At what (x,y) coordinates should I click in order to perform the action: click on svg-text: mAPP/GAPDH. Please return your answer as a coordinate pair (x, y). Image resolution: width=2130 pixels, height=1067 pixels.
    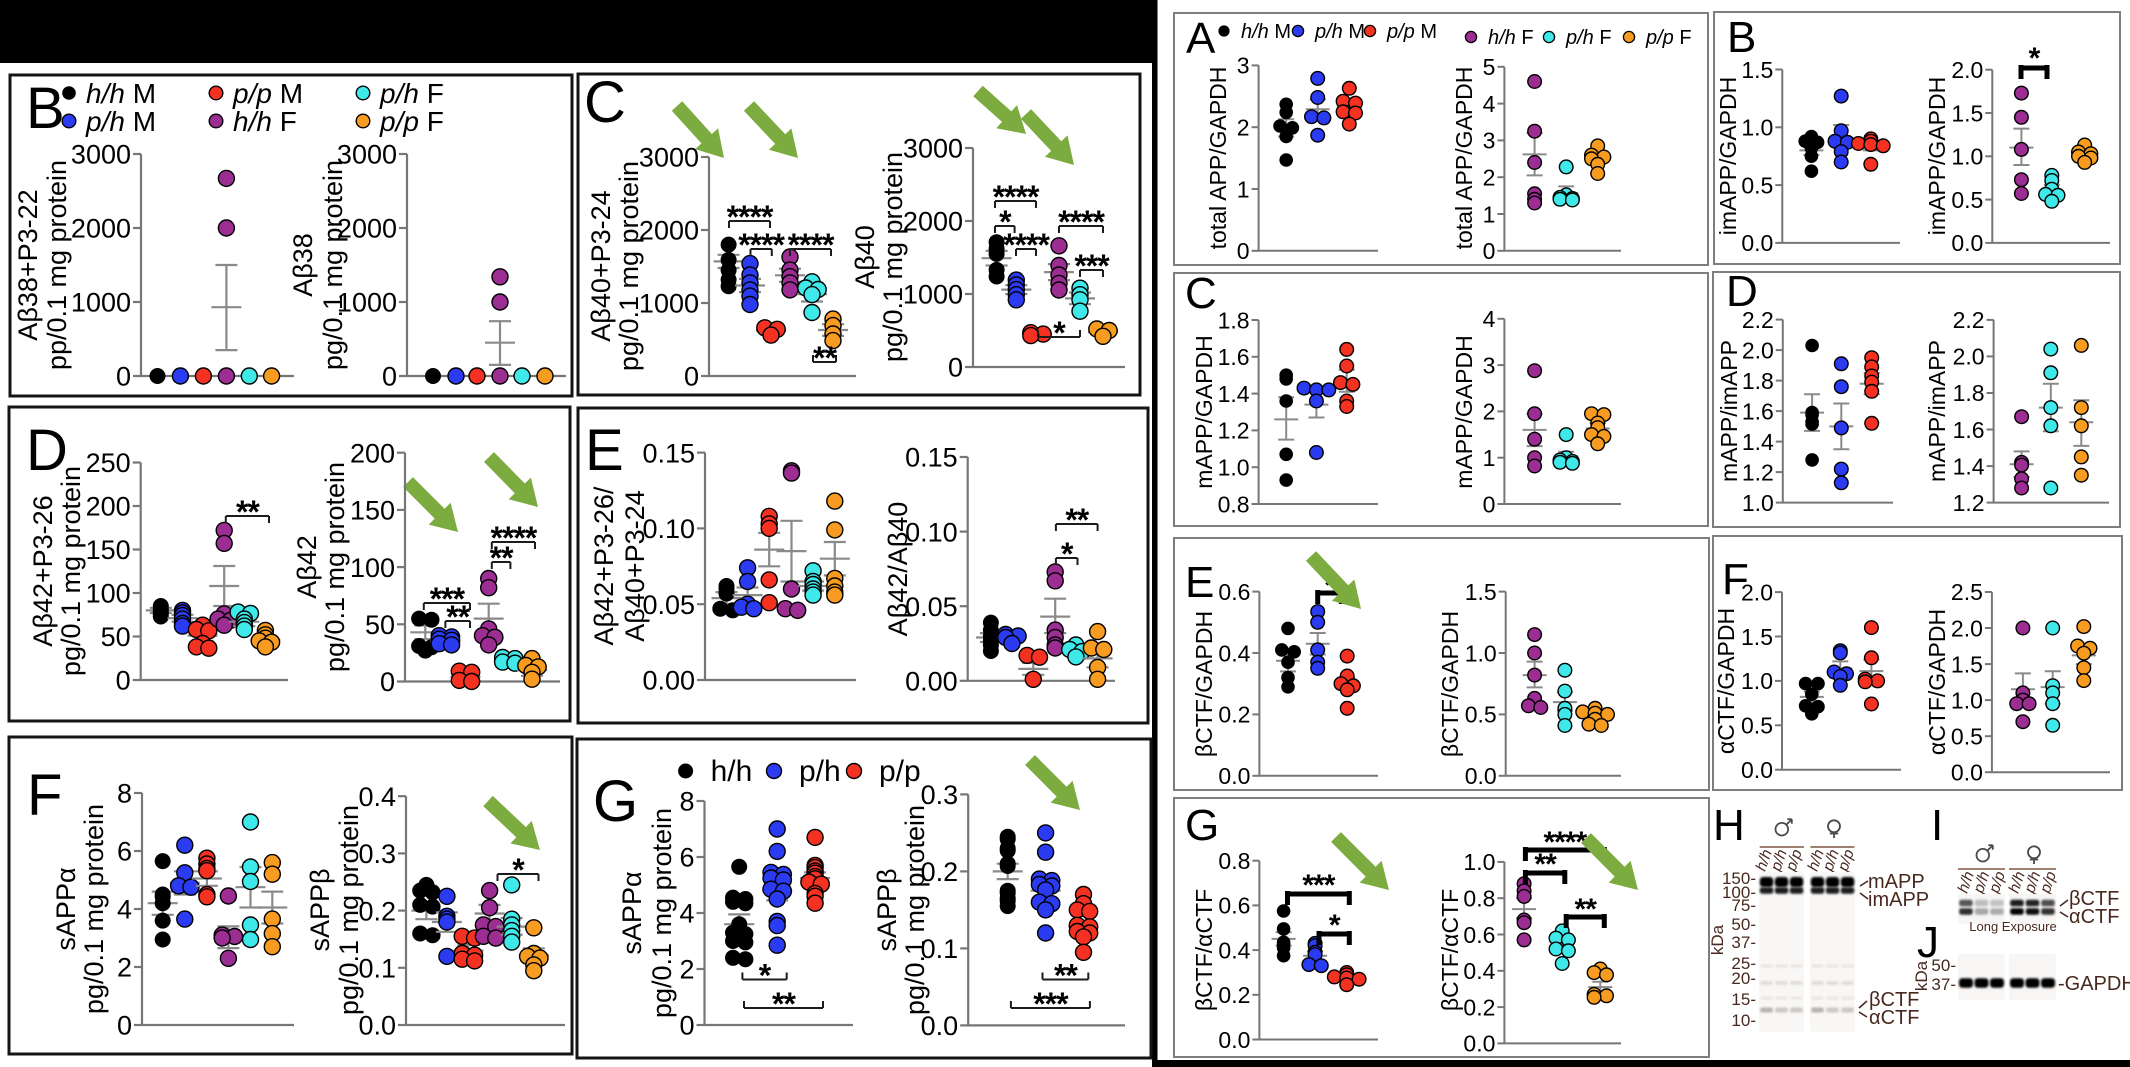
    Looking at the image, I should click on (1464, 411).